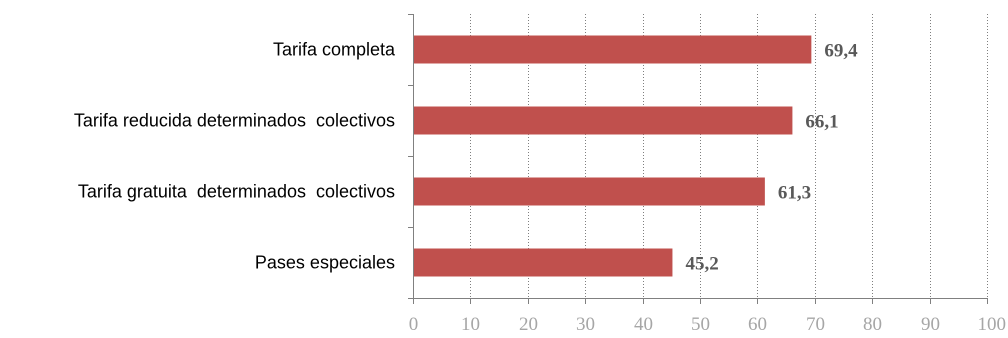  I want to click on x-tick-label-80: 80, so click(872, 324).